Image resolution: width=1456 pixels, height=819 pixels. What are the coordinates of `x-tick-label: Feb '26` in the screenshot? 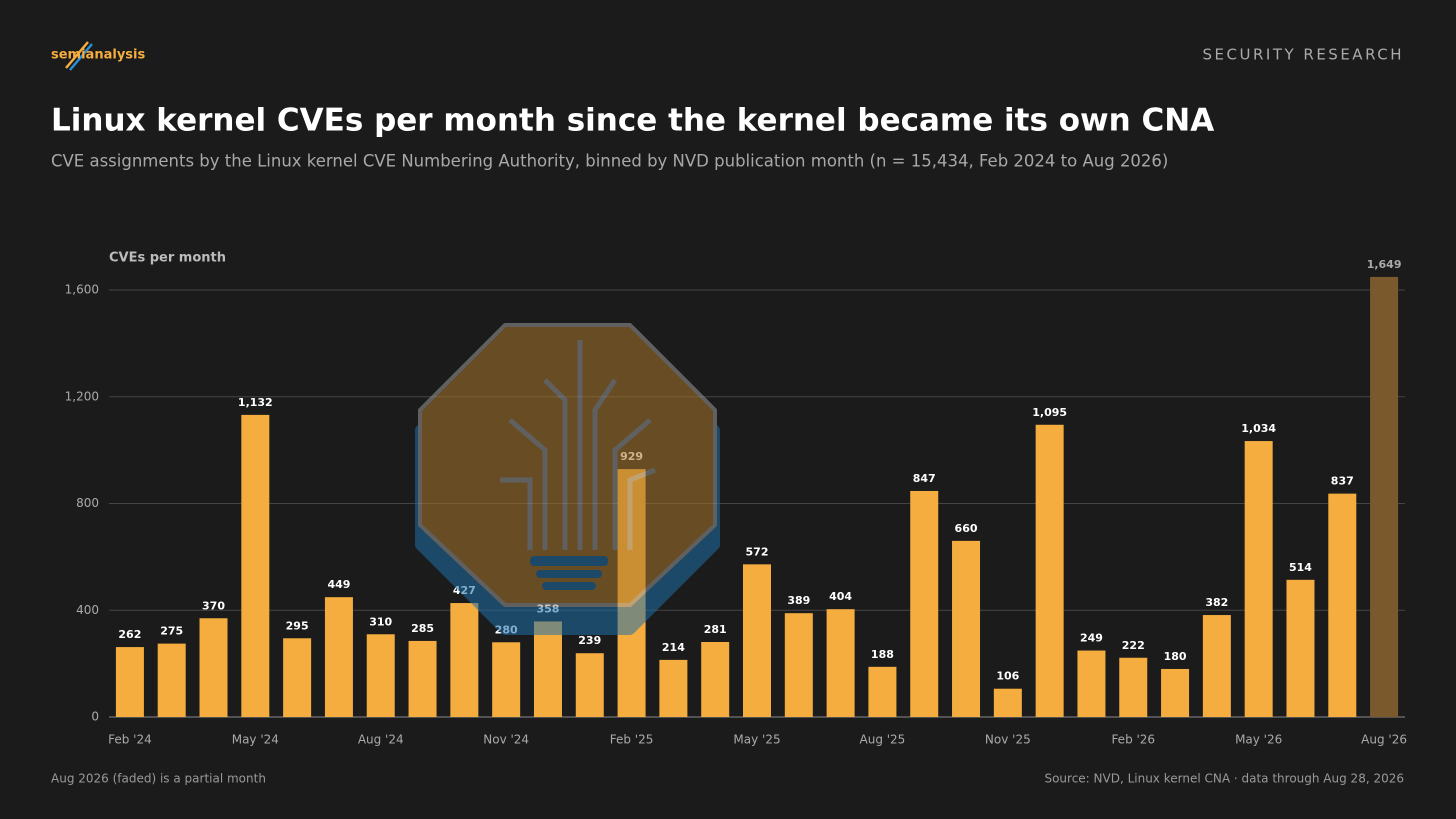 It's located at (1133, 740).